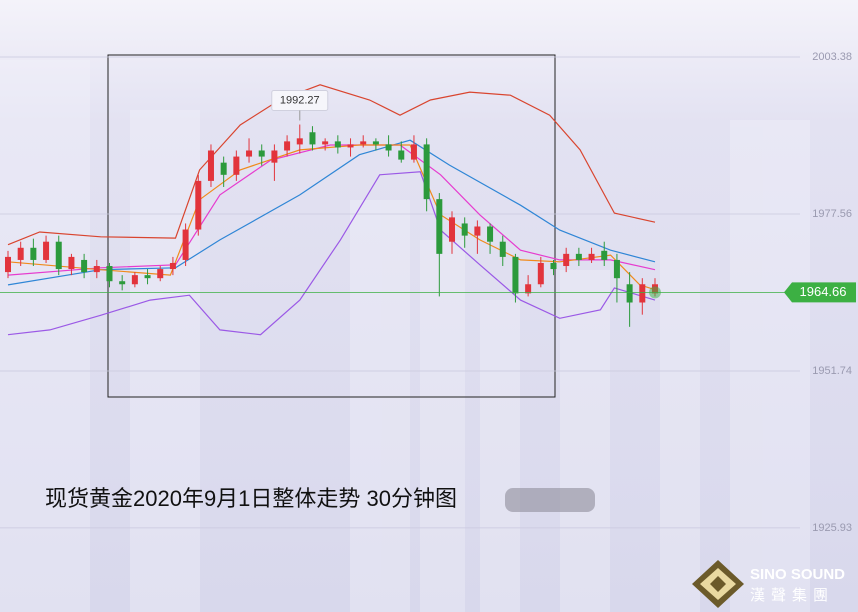 This screenshot has width=858, height=612. What do you see at coordinates (251, 498) in the screenshot?
I see `caption: 现货黄金2020年9月1日整体走势 30分钟图` at bounding box center [251, 498].